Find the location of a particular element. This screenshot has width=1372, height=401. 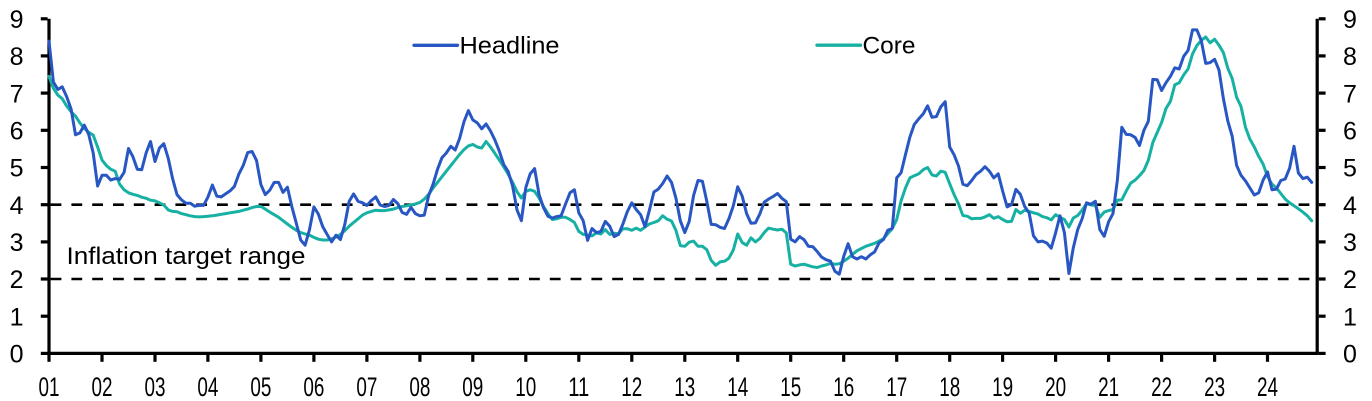

svg-text: 14 is located at coordinates (737, 386).